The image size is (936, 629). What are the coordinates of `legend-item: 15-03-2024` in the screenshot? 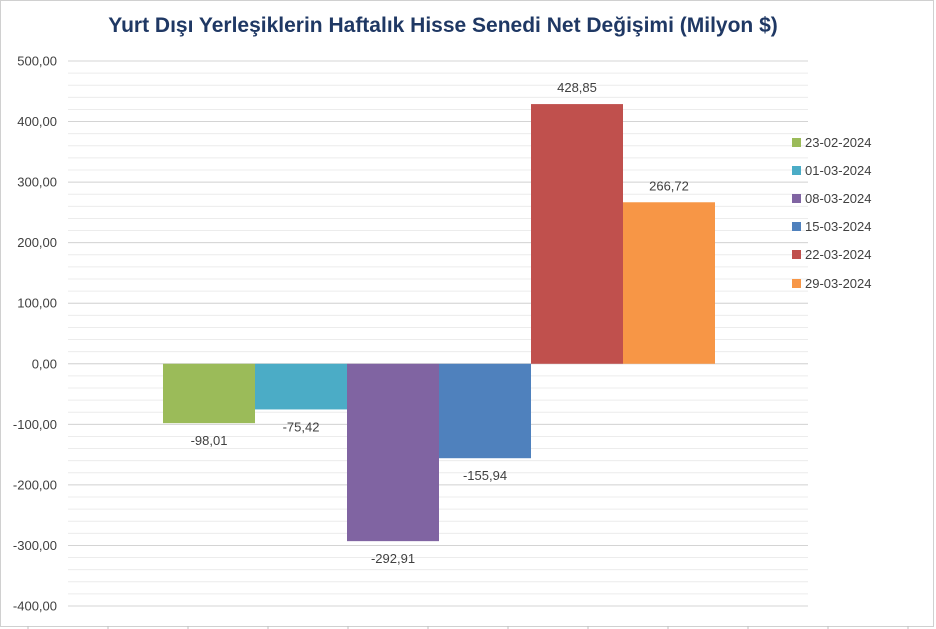 It's located at (832, 227).